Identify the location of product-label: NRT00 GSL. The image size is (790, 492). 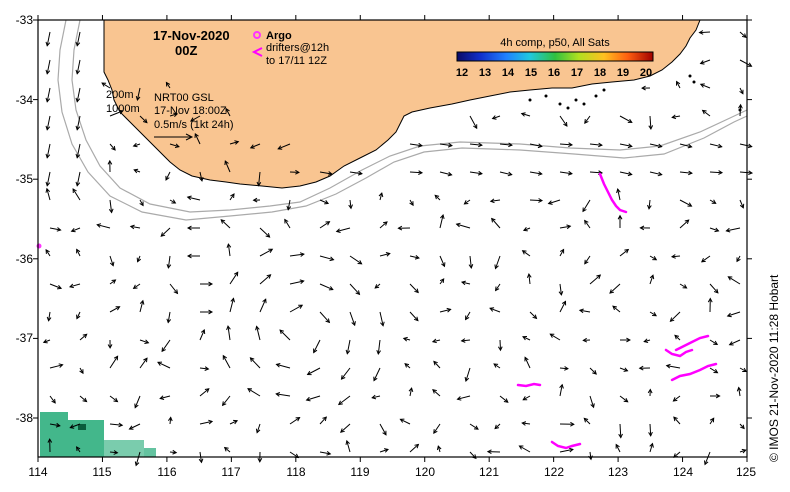
(184, 98).